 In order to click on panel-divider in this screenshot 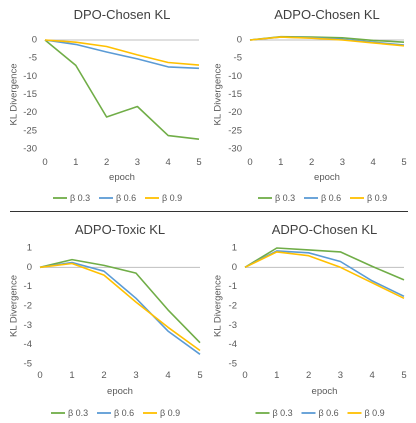, I will do `click(209, 211)`.